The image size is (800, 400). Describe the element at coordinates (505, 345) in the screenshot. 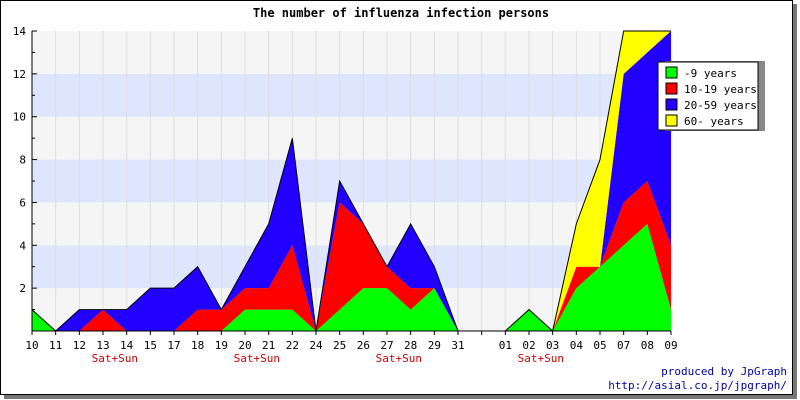

I see `x-tick-label: 01` at that location.